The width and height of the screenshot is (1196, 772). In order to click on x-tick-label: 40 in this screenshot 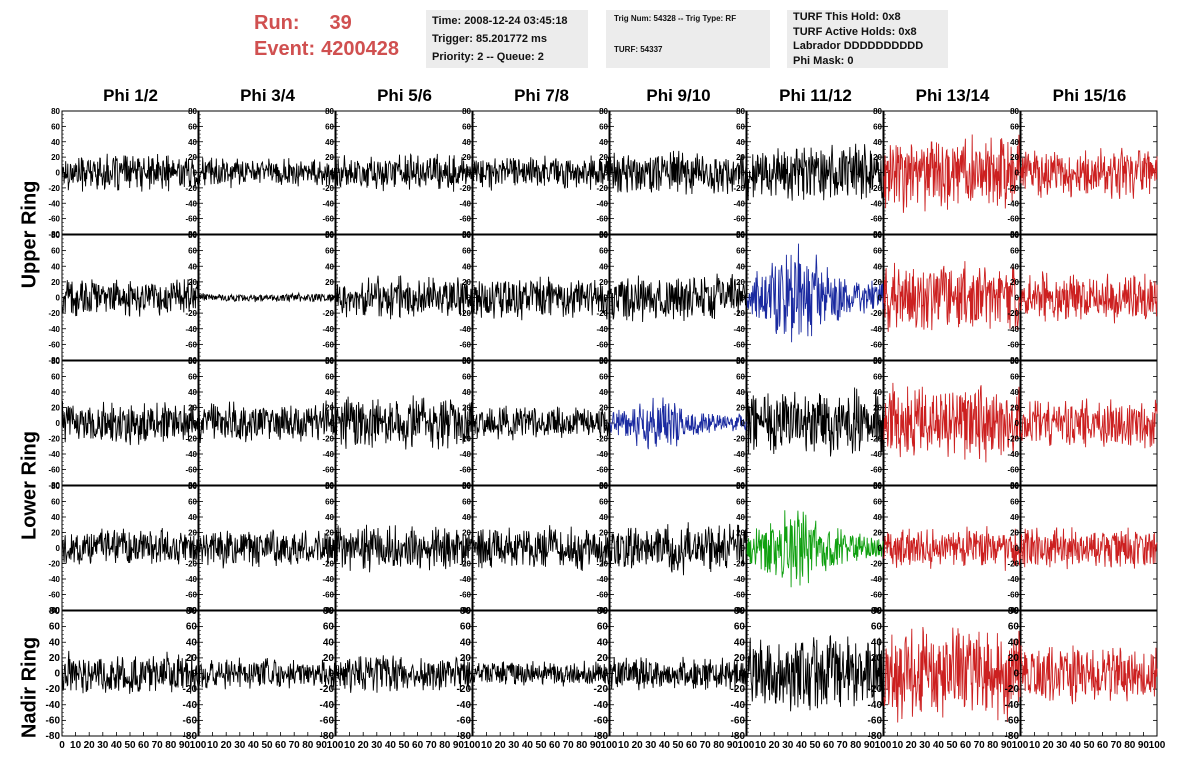, I will do `click(117, 745)`.